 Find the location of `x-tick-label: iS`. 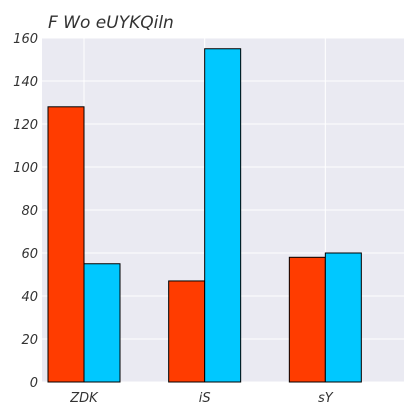

x-tick-label: iS is located at coordinates (205, 398).